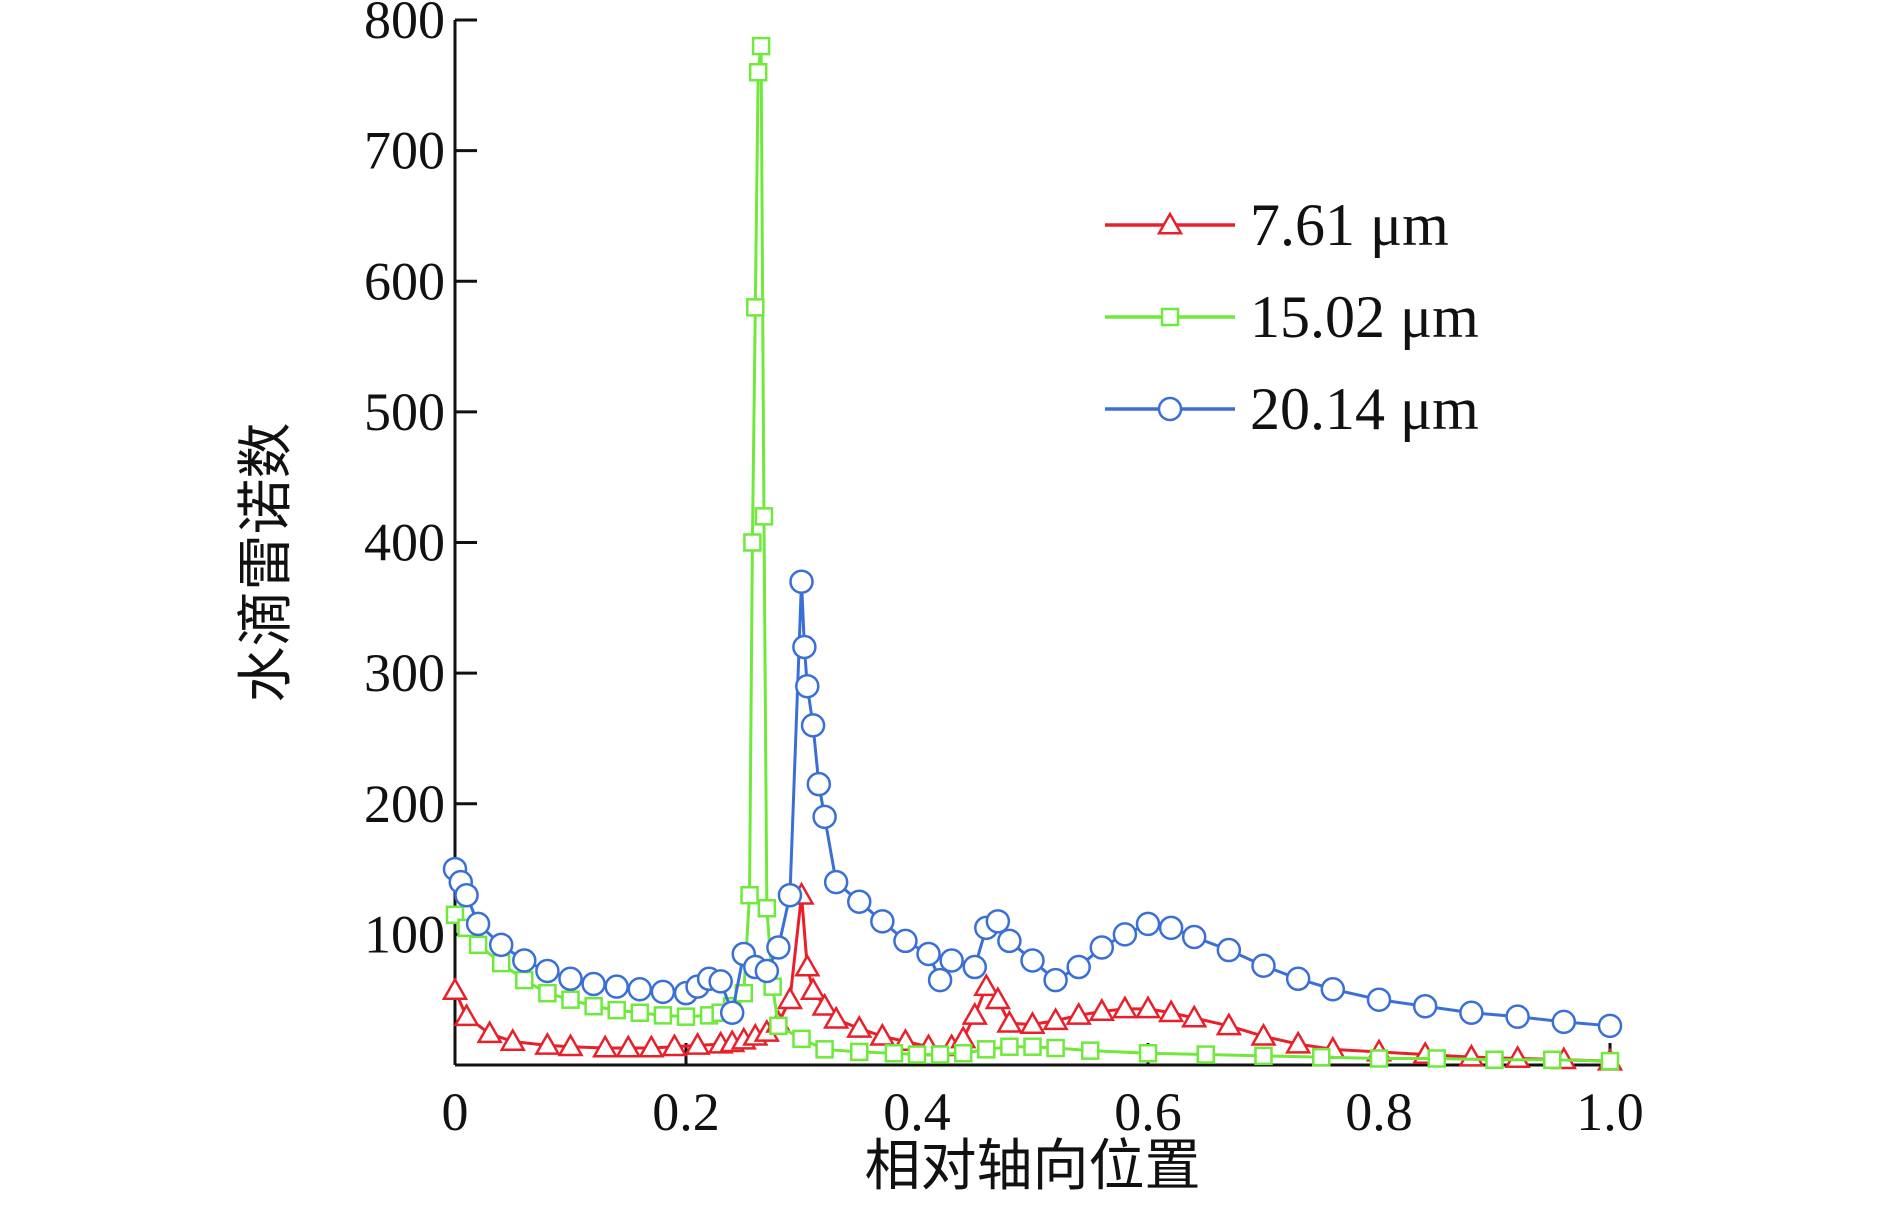  I want to click on x-tick-label: 0, so click(455, 1112).